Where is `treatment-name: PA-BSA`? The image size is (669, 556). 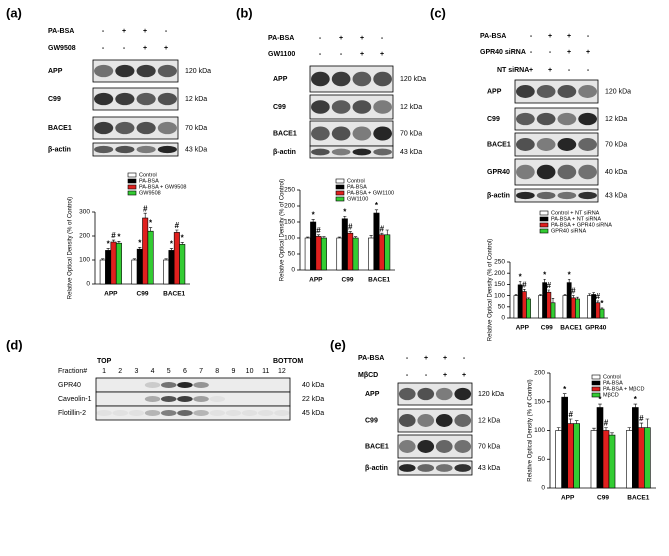 treatment-name: PA-BSA is located at coordinates (493, 36).